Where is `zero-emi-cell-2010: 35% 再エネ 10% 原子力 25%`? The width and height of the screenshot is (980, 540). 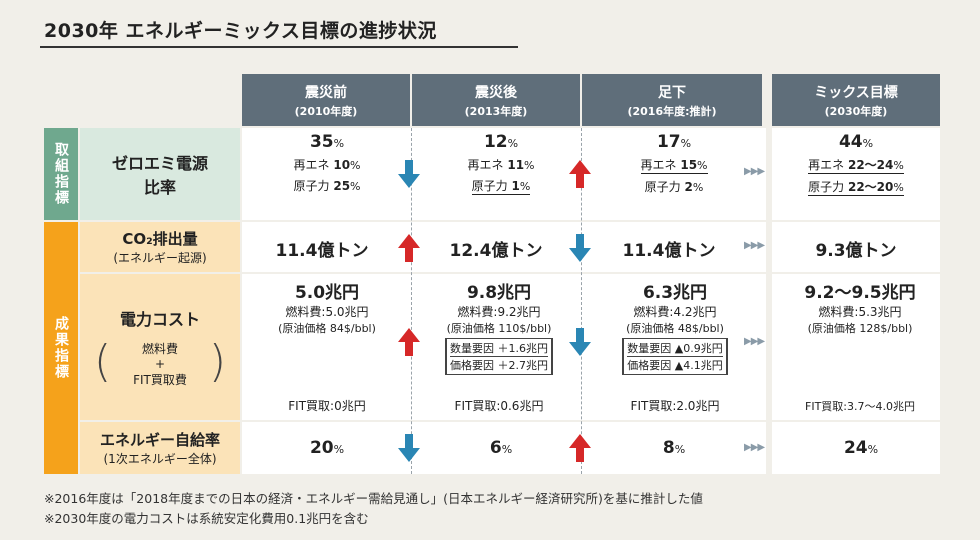
zero-emi-cell-2010: 35% 再エネ 10% 原子力 25% is located at coordinates (327, 162).